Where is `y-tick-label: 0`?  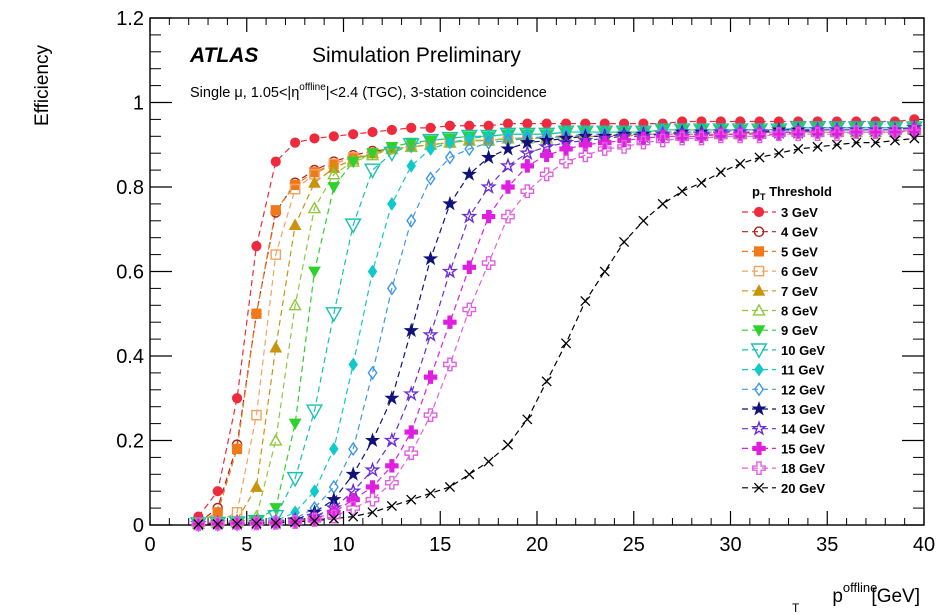
y-tick-label: 0 is located at coordinates (138, 526).